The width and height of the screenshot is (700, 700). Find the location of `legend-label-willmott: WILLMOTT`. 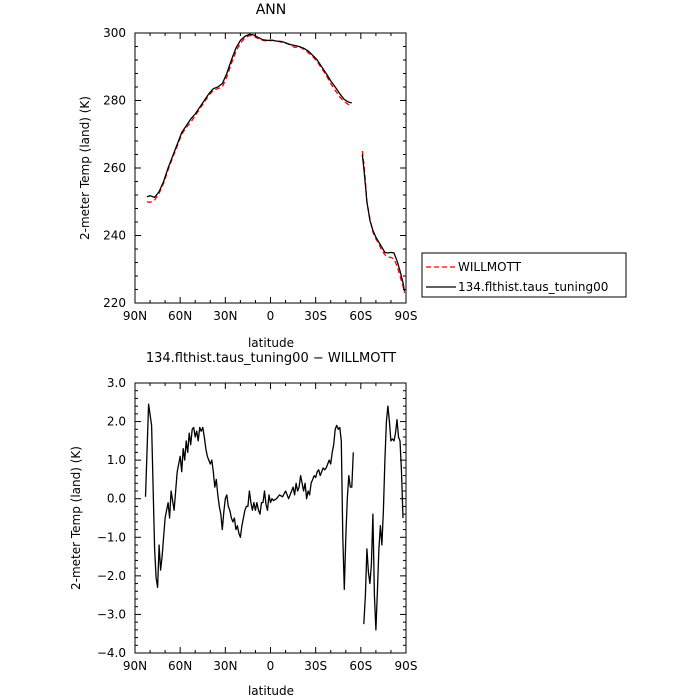

legend-label-willmott: WILLMOTT is located at coordinates (490, 267).